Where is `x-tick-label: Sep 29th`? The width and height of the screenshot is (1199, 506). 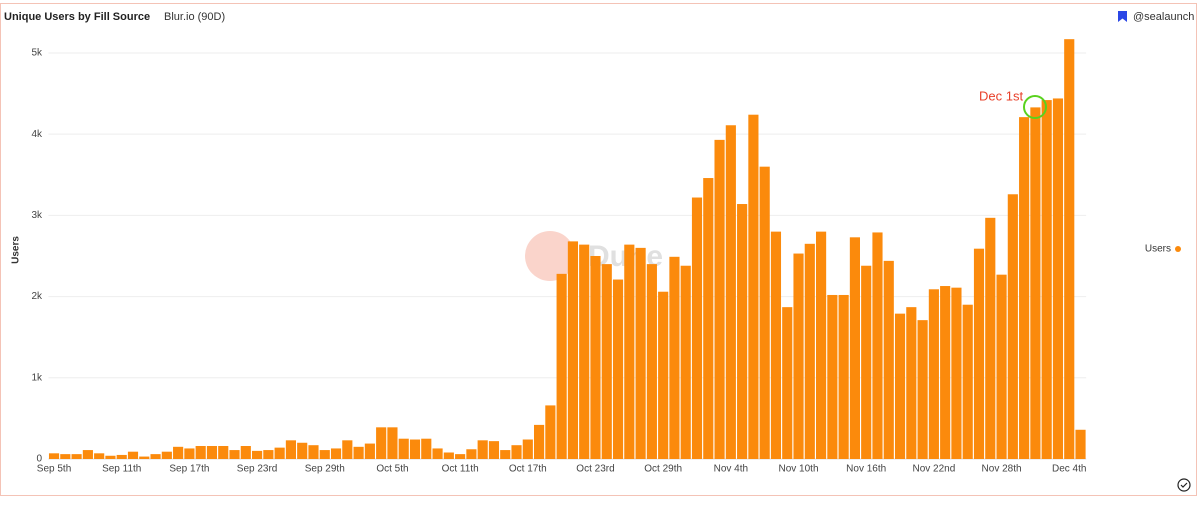 x-tick-label: Sep 29th is located at coordinates (325, 469).